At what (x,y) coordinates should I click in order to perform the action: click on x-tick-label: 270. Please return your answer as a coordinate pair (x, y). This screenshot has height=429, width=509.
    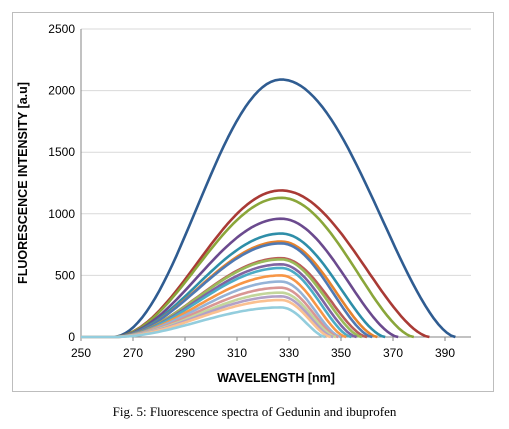
    Looking at the image, I should click on (133, 353).